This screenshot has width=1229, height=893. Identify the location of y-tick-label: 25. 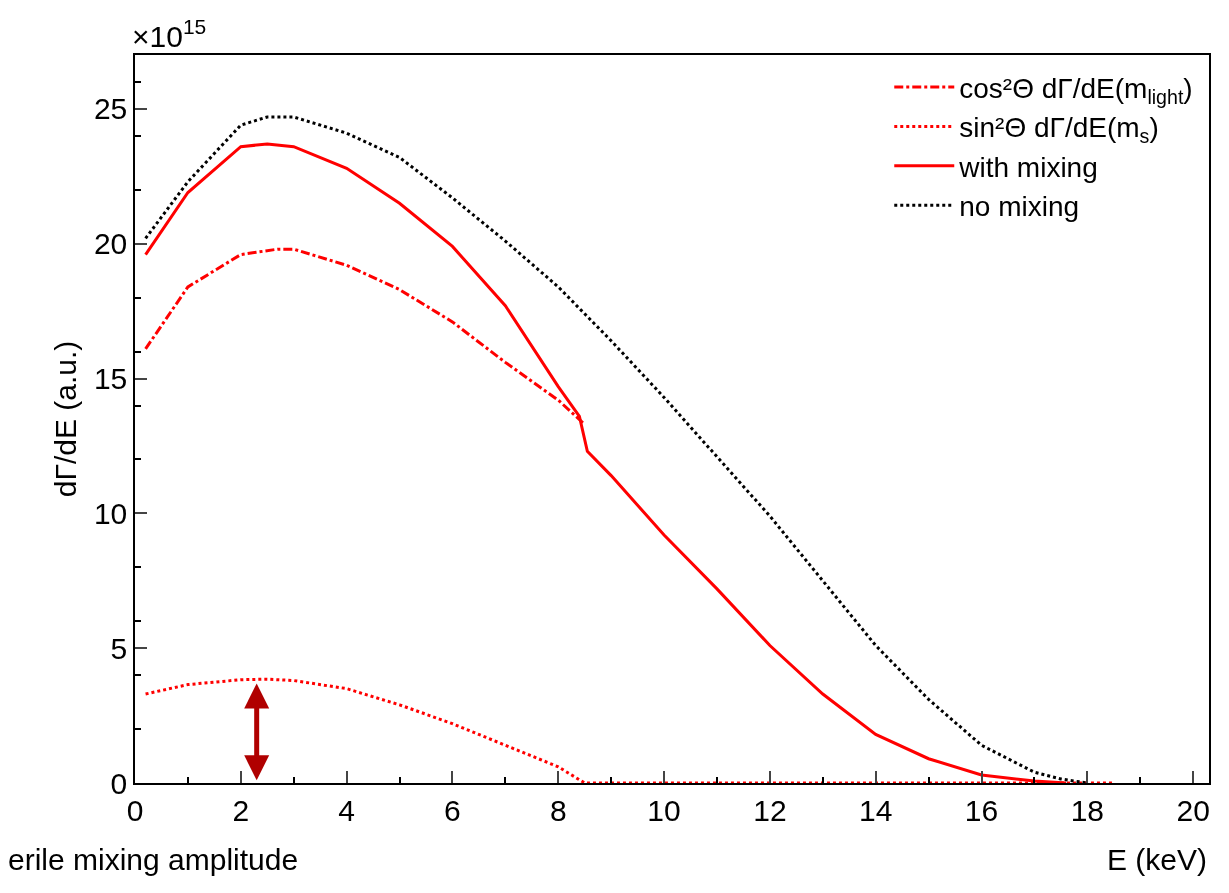
(110, 109).